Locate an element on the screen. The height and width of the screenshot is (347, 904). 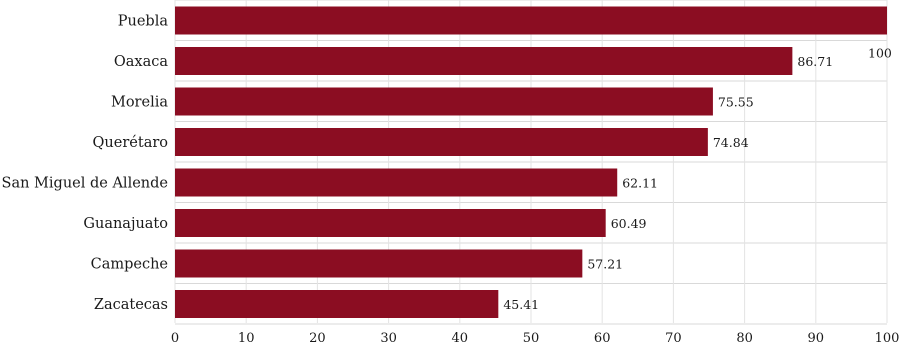
x-tick-label: 70 is located at coordinates (673, 338).